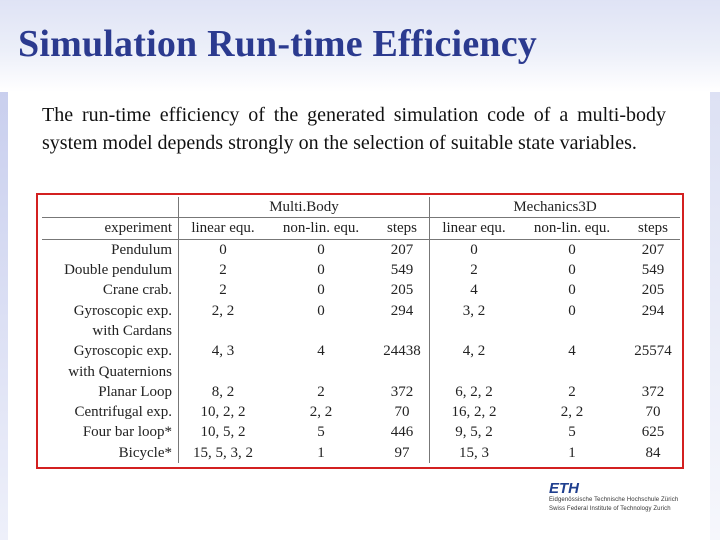 The width and height of the screenshot is (720, 540). What do you see at coordinates (653, 432) in the screenshot?
I see `value-cell: 625` at bounding box center [653, 432].